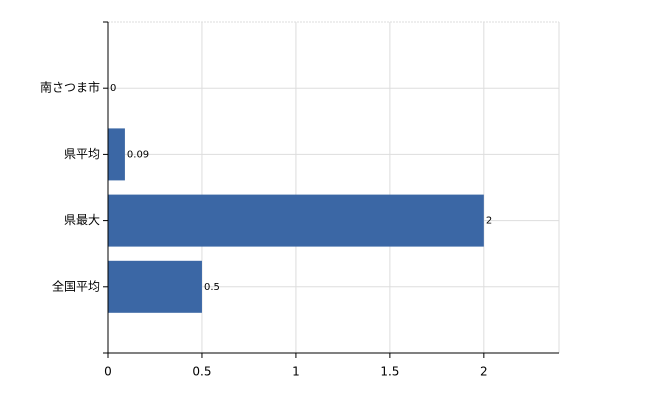 Image resolution: width=650 pixels, height=404 pixels. What do you see at coordinates (82, 220) in the screenshot?
I see `y-tick-label: 県最大` at bounding box center [82, 220].